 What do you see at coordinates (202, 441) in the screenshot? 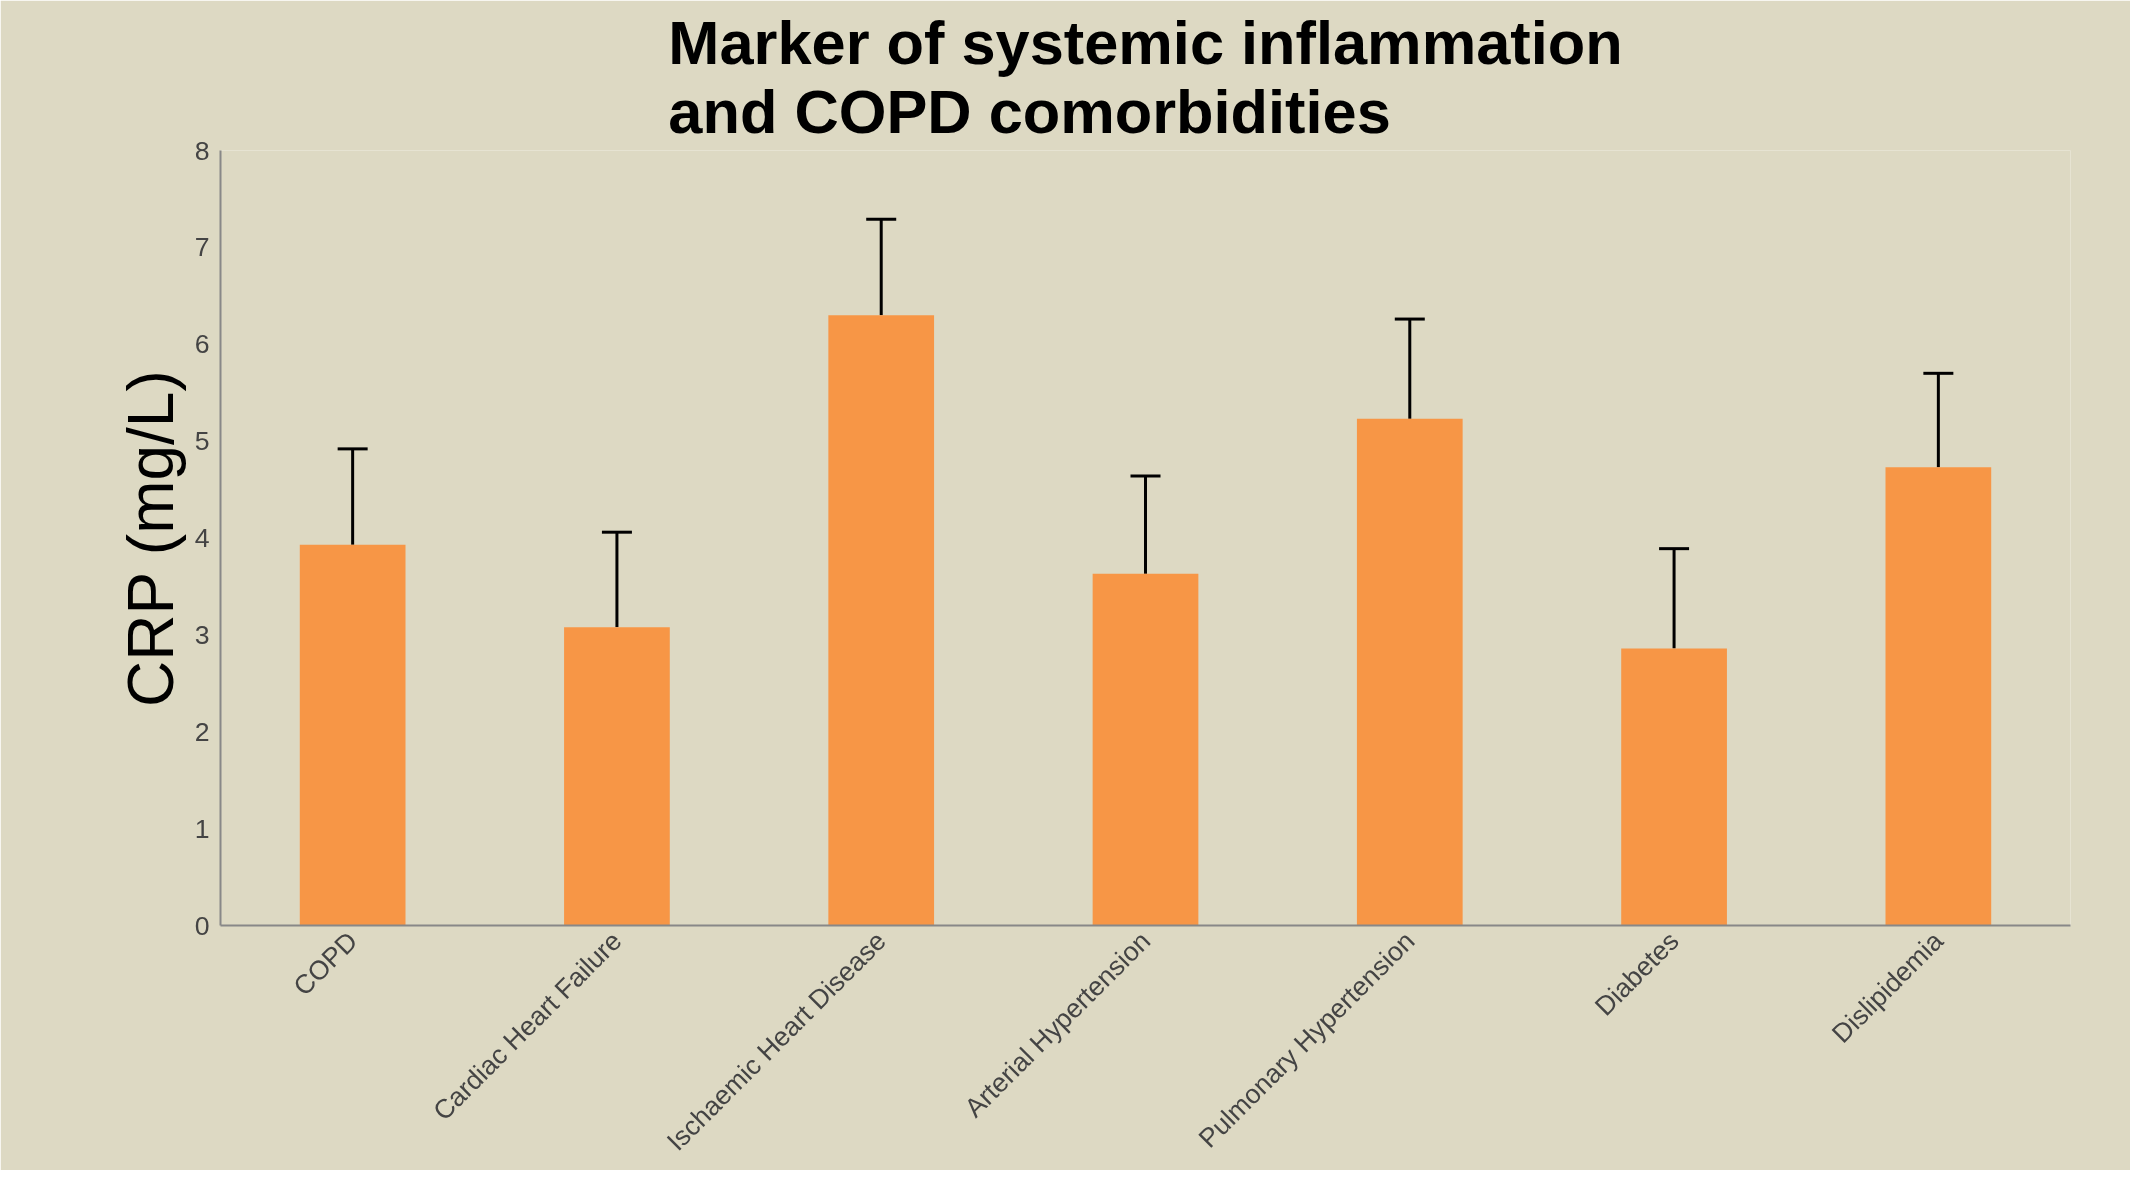
I see `y-tick-label: 5` at bounding box center [202, 441].